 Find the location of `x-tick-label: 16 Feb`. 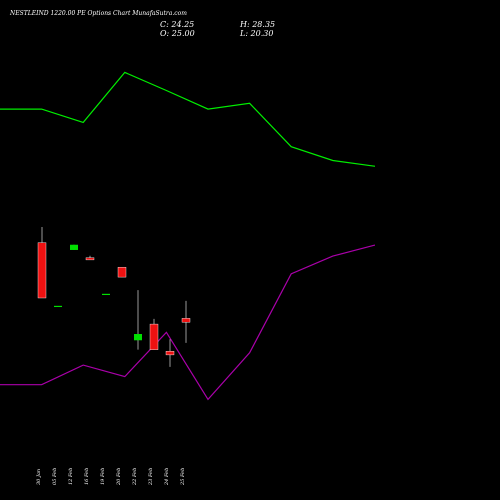

x-tick-label: 16 Feb is located at coordinates (87, 476).